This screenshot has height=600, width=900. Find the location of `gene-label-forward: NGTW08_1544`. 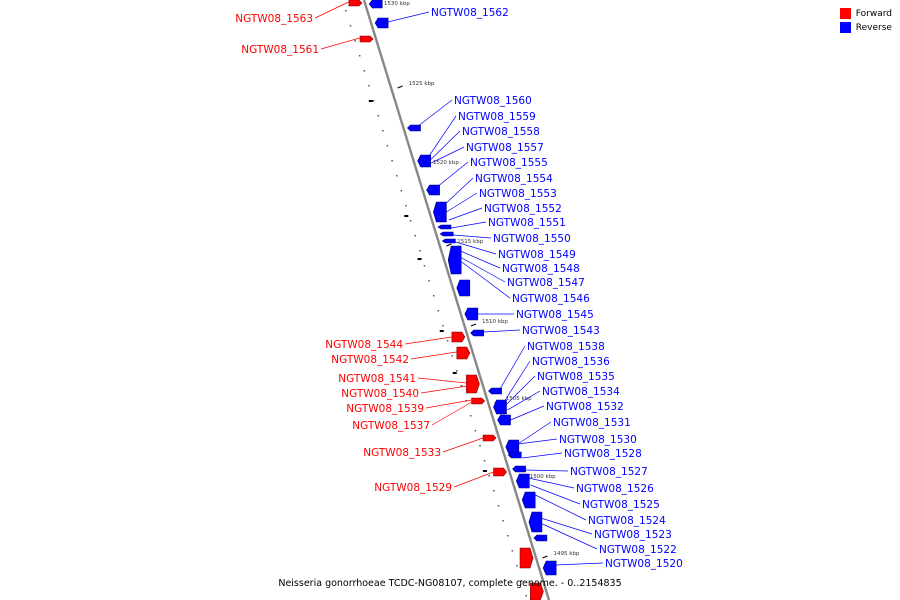

gene-label-forward: NGTW08_1544 is located at coordinates (364, 345).